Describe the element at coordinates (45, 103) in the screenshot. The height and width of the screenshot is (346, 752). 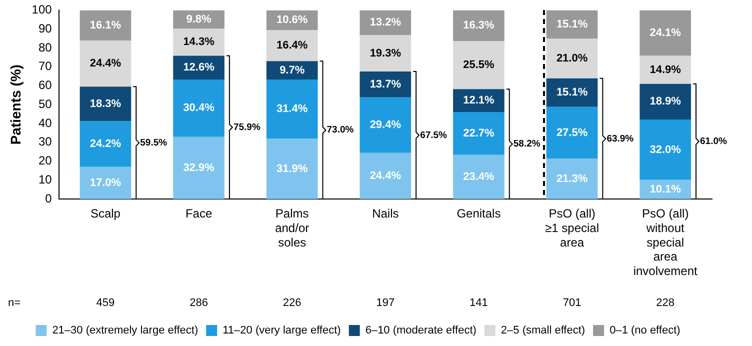
I see `y-tick-label: 50` at that location.